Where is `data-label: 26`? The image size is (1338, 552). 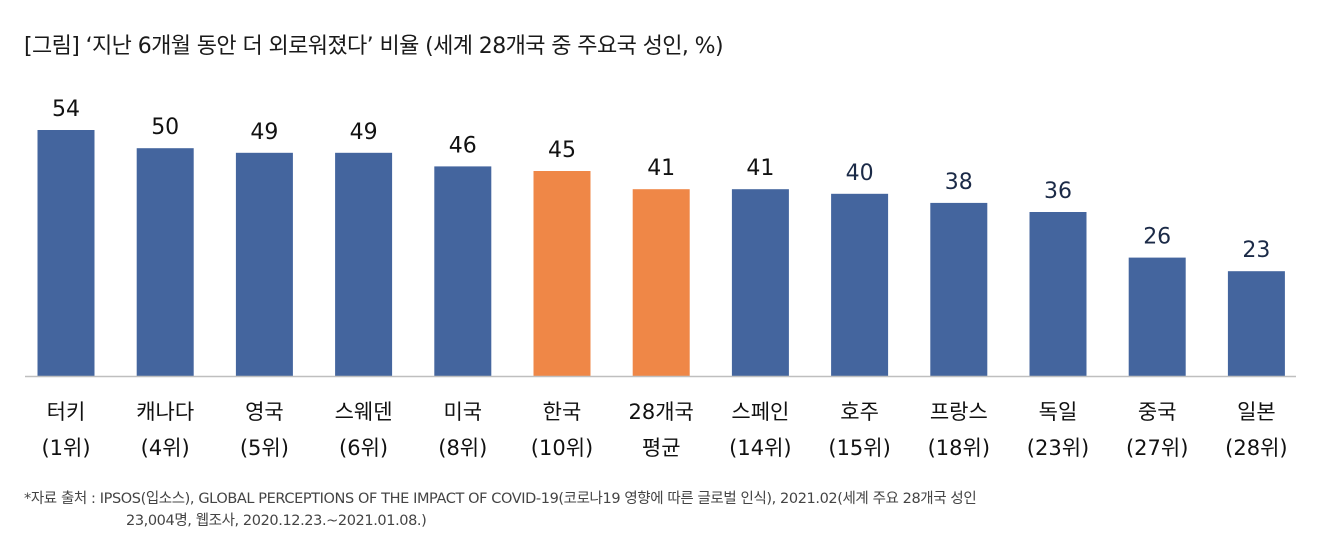 data-label: 26 is located at coordinates (1157, 237).